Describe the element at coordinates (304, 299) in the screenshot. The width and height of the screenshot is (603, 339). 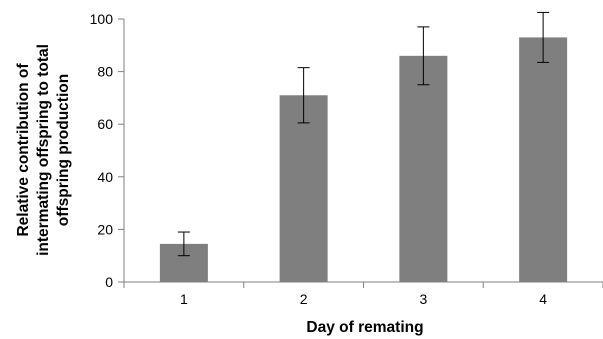
I see `x-tick-label: 2` at that location.